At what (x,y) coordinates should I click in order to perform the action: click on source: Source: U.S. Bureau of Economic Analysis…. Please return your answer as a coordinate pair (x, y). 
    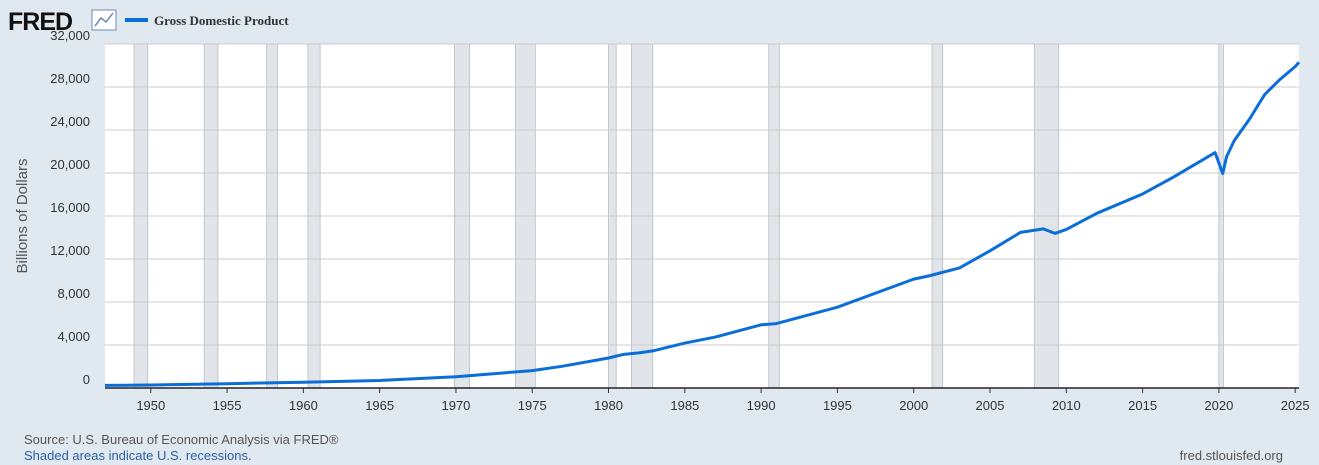
    Looking at the image, I should click on (181, 439).